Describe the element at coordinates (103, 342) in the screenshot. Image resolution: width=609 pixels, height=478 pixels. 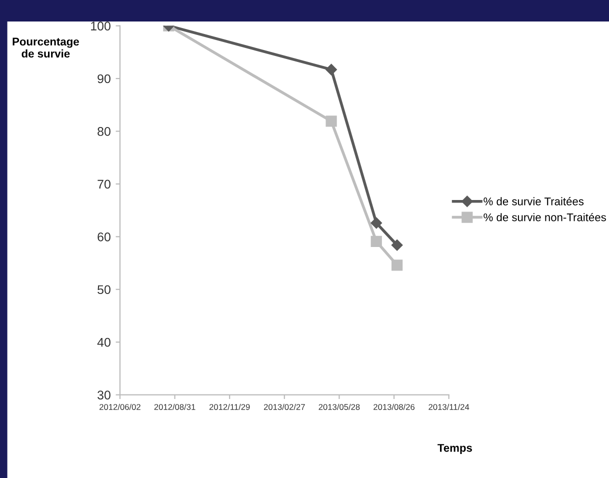
I see `y-tick-label: 40` at that location.